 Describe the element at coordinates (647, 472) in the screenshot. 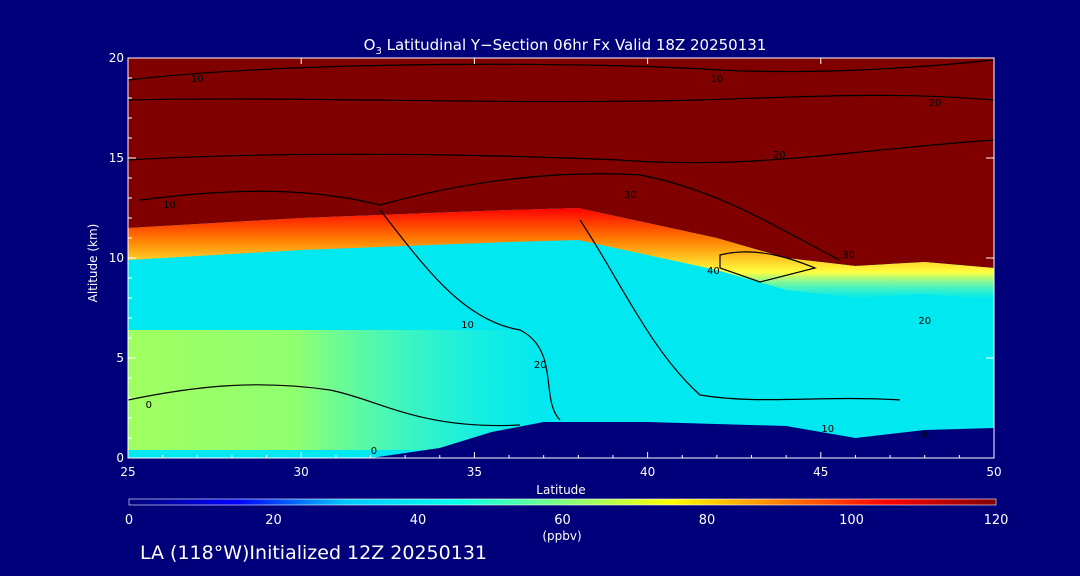

I see `x-tick-label: 40` at that location.